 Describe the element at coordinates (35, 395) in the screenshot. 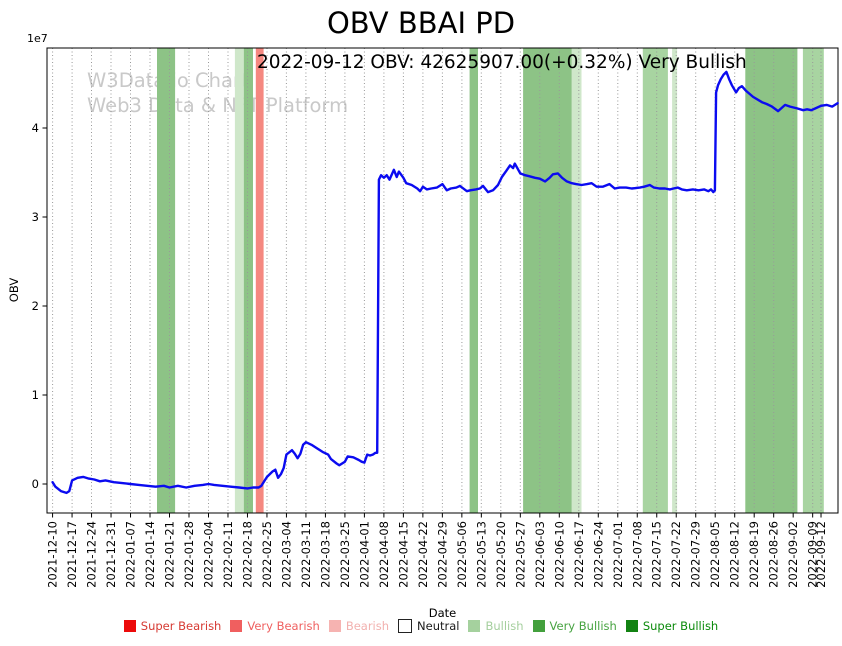

I see `y-tick-label: 1` at that location.